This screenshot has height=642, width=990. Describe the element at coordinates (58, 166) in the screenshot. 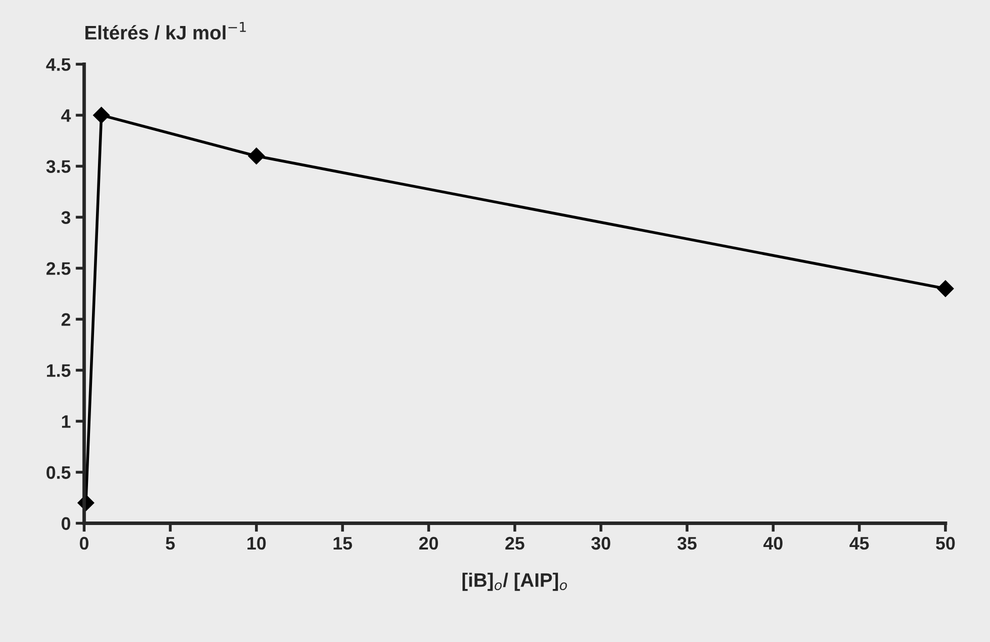

I see `y-tick-label: 3.5` at that location.